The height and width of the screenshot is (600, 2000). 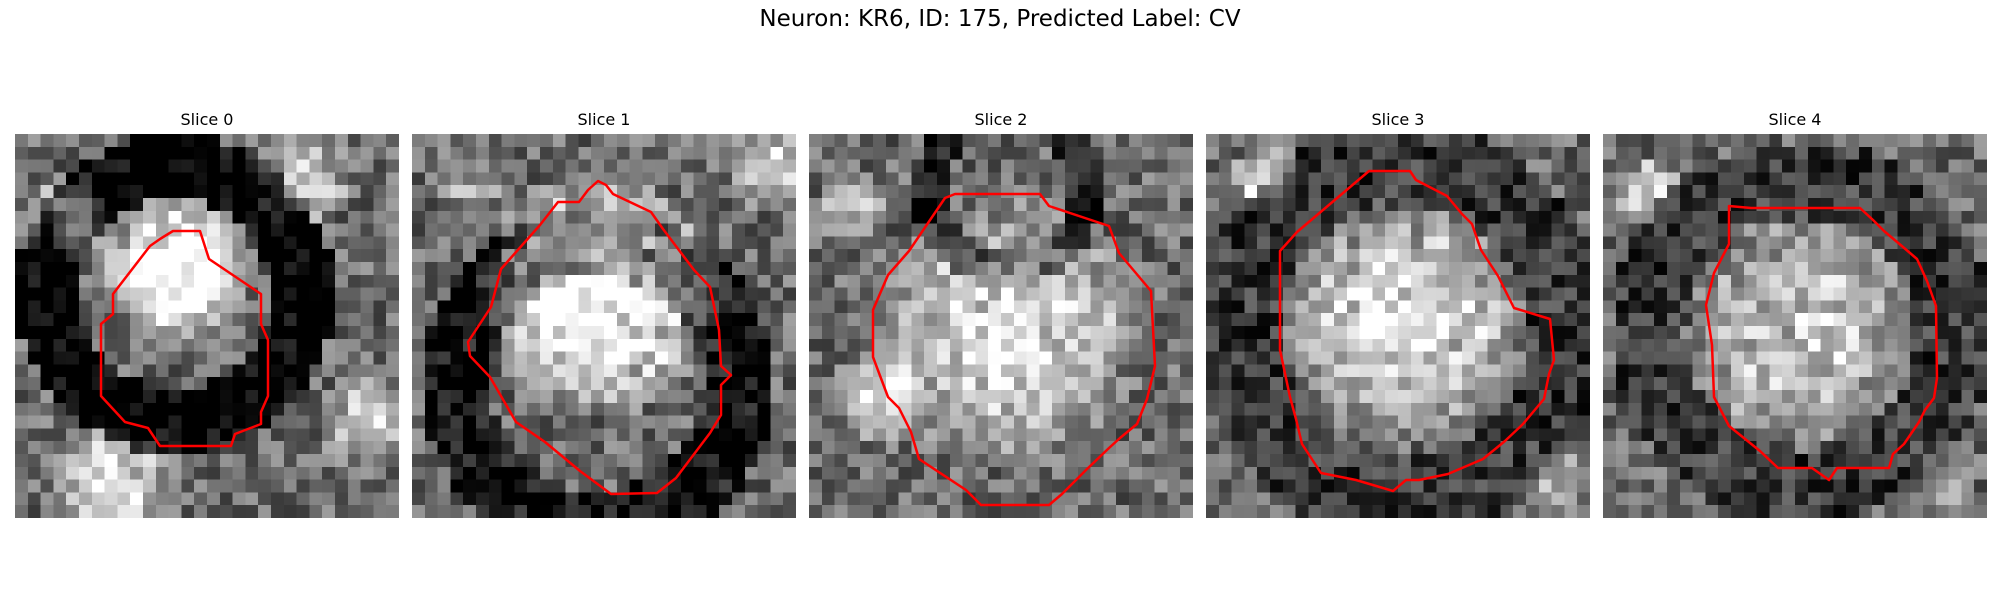 I want to click on slice-panel-2: Slice 2, so click(x=1001, y=314).